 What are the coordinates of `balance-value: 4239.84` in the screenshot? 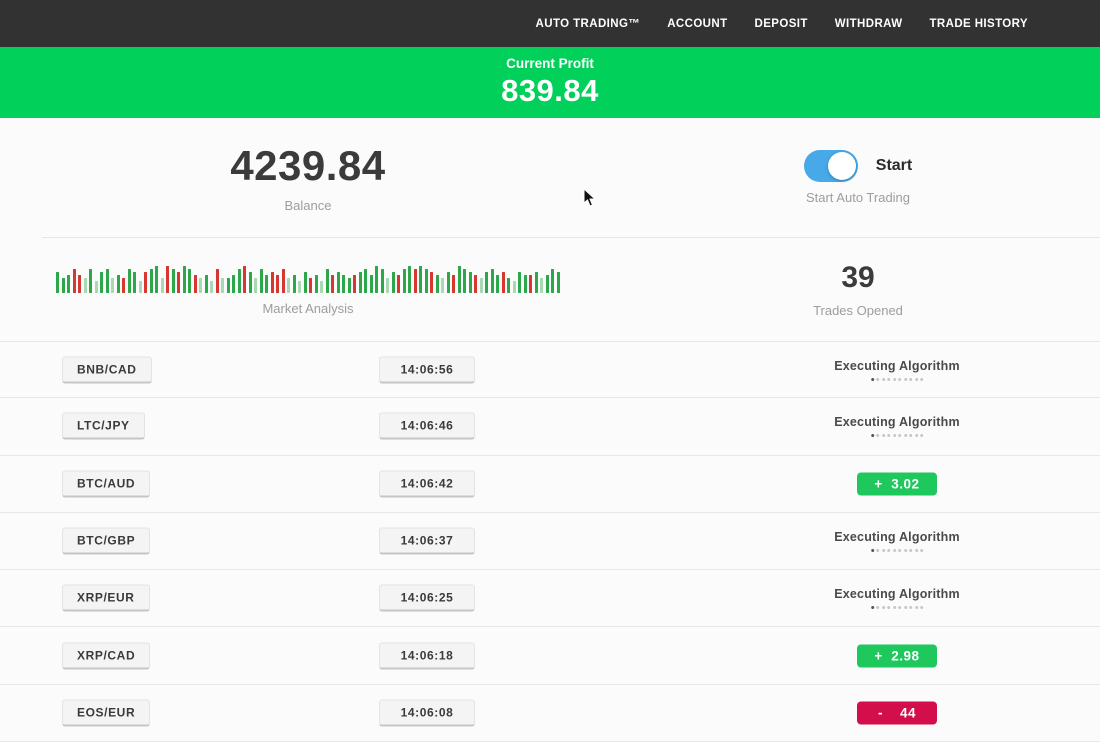 It's located at (308, 165).